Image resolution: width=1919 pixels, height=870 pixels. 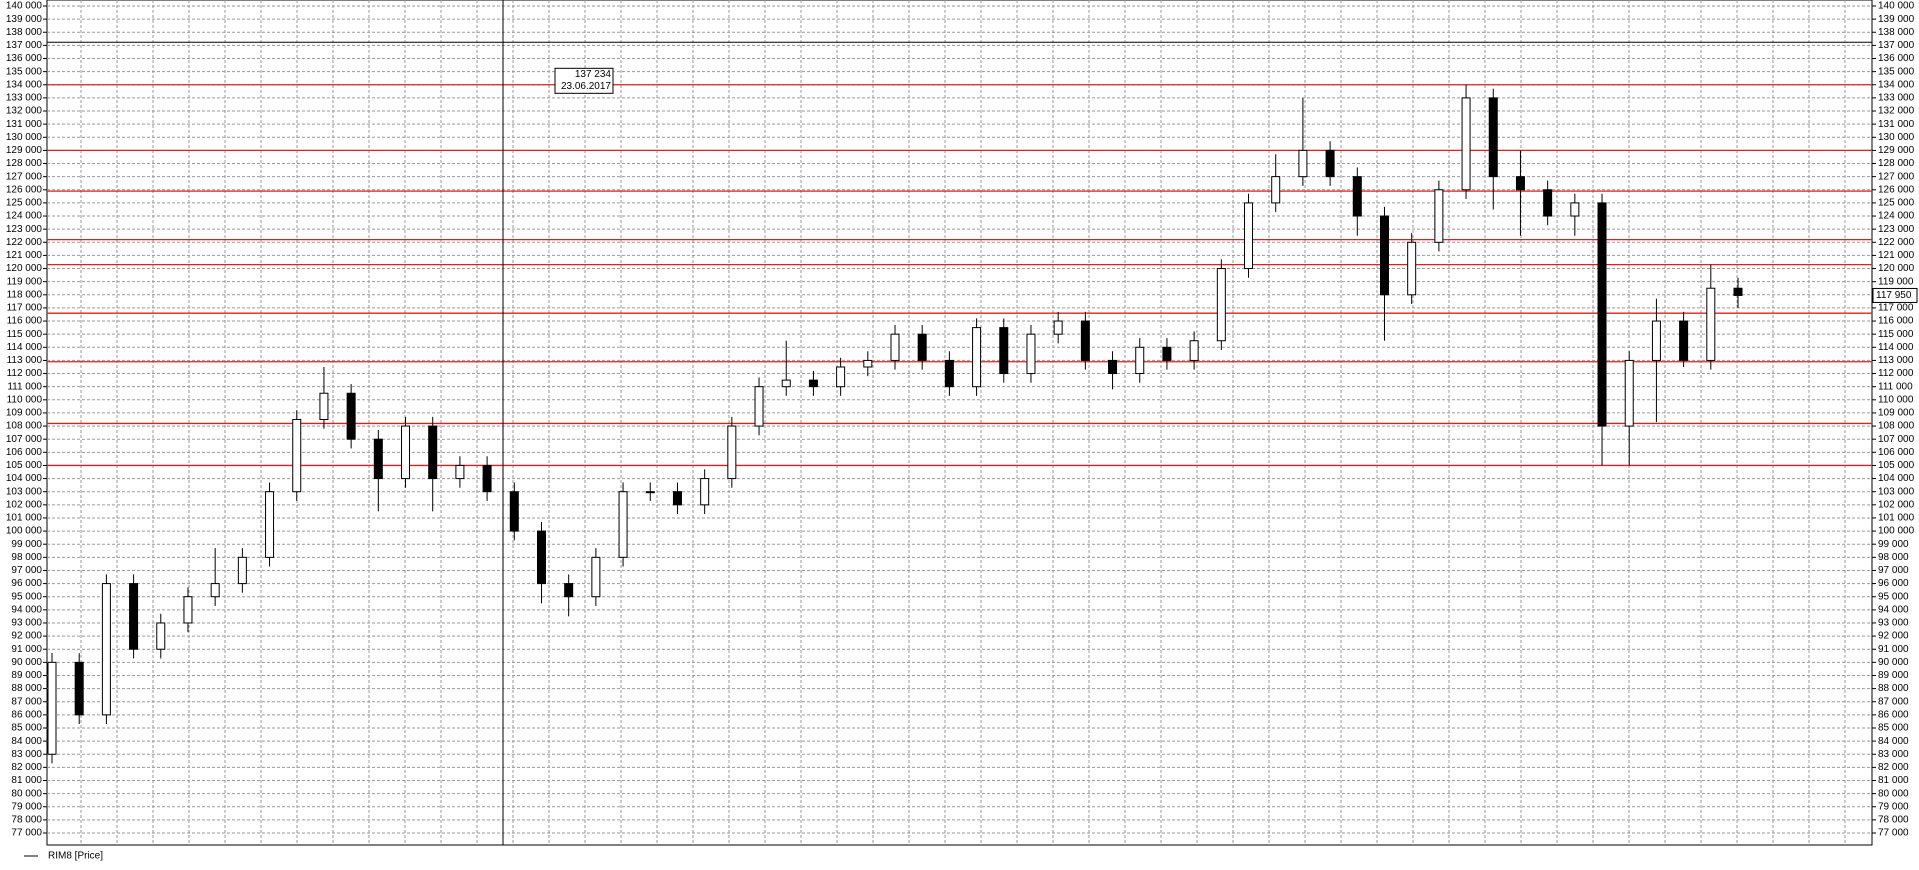 I want to click on y-tick-label-right: 125 000, so click(x=1896, y=203).